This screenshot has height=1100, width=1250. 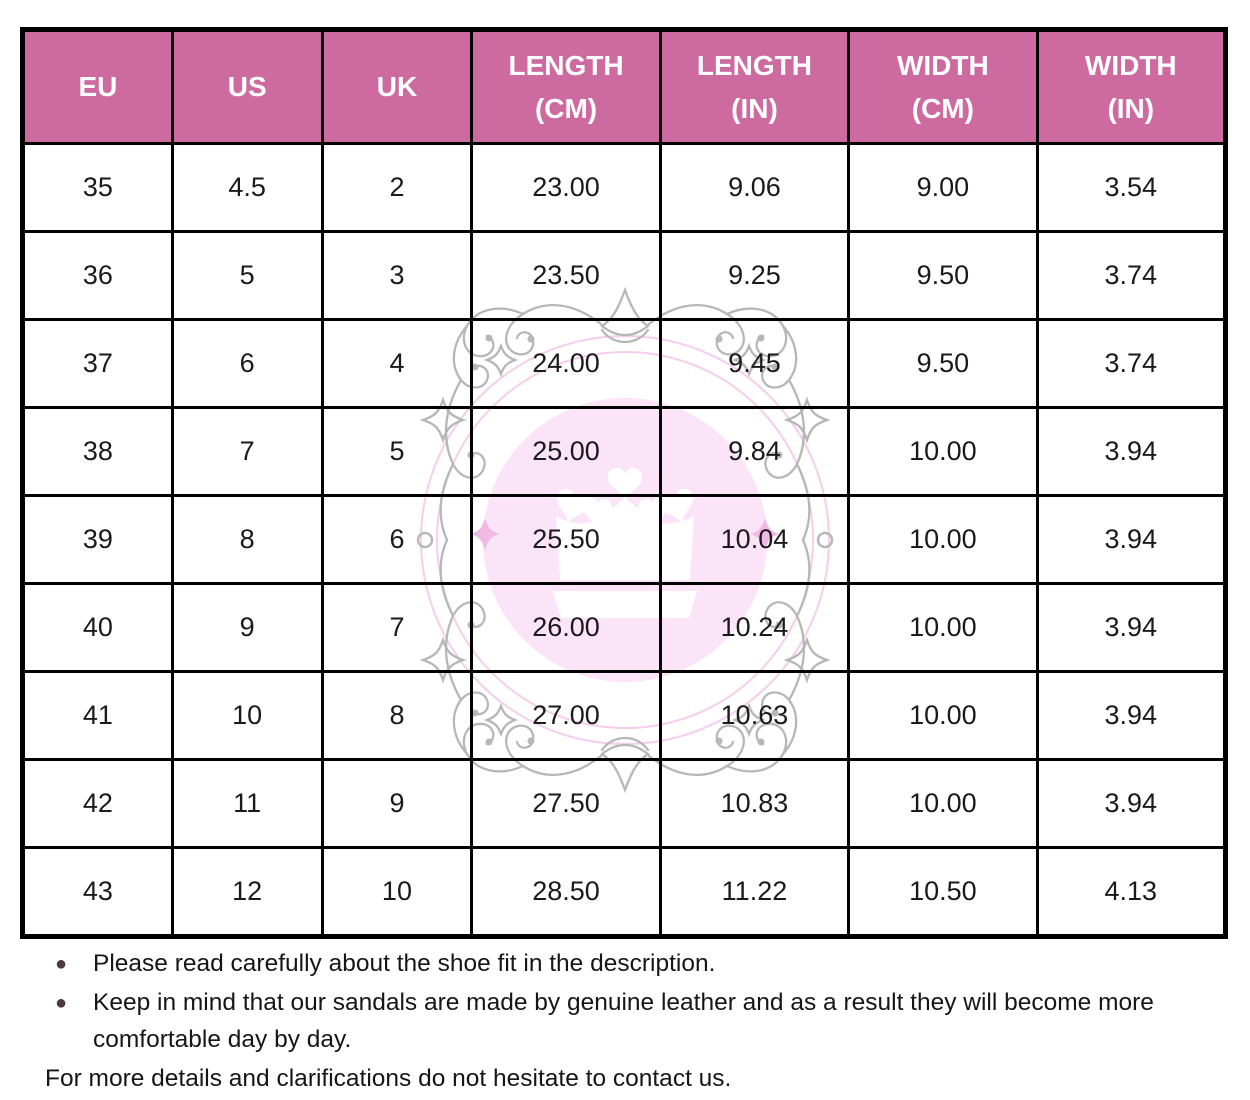 I want to click on size-cell: 23.50, so click(x=566, y=275).